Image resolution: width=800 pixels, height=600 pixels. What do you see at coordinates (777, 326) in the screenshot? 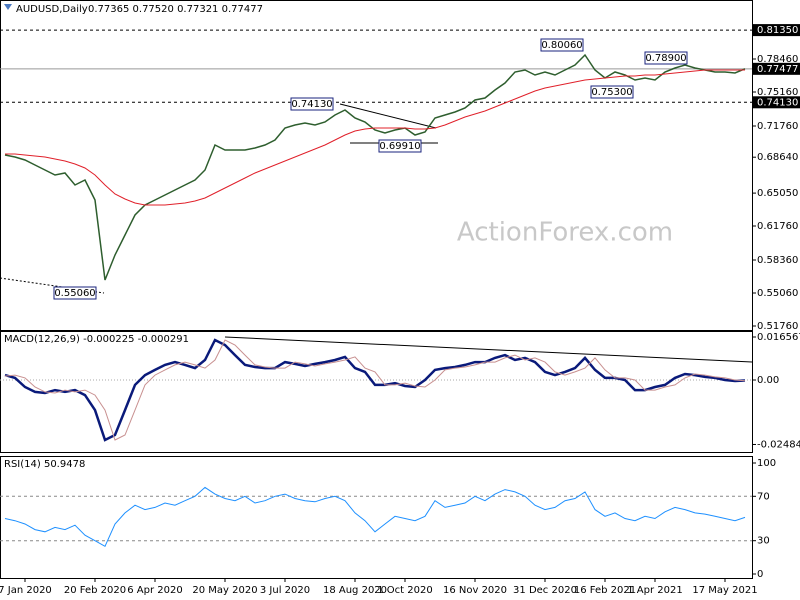
I see `y-tick-label: 0.51760` at bounding box center [777, 326].